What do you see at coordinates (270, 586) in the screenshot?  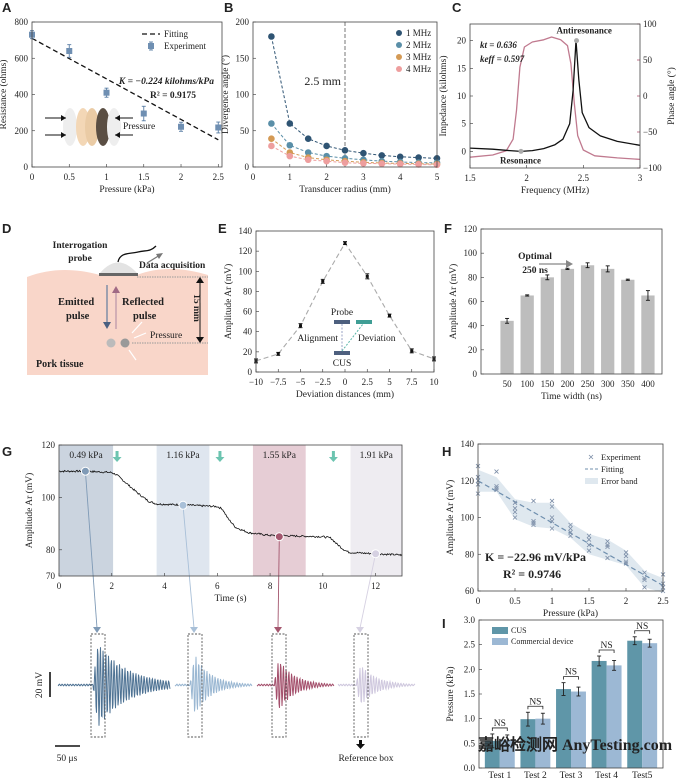 I see `x-tick-label: 8` at bounding box center [270, 586].